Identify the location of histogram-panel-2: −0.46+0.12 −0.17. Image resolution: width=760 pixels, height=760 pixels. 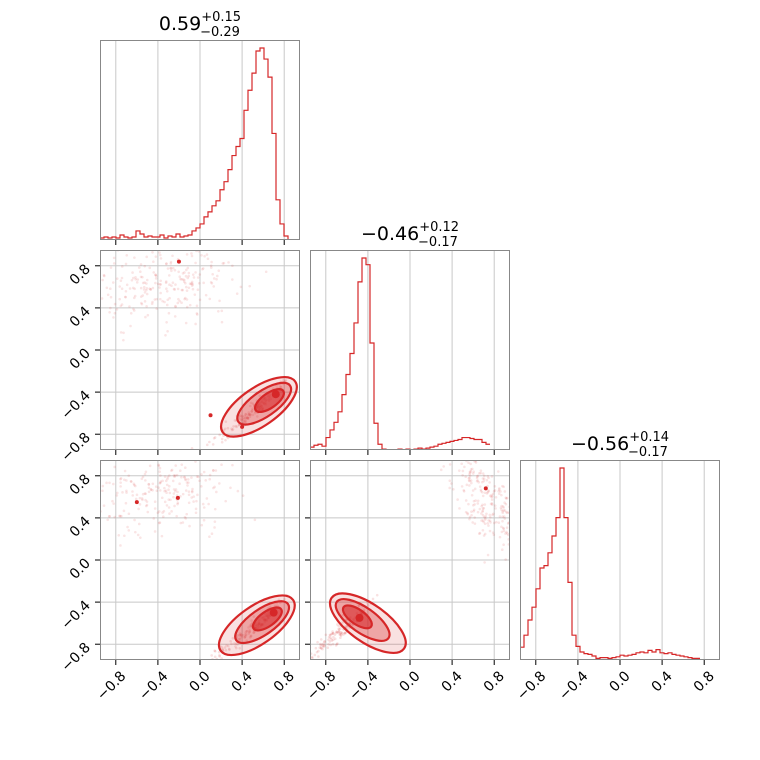
(410, 337).